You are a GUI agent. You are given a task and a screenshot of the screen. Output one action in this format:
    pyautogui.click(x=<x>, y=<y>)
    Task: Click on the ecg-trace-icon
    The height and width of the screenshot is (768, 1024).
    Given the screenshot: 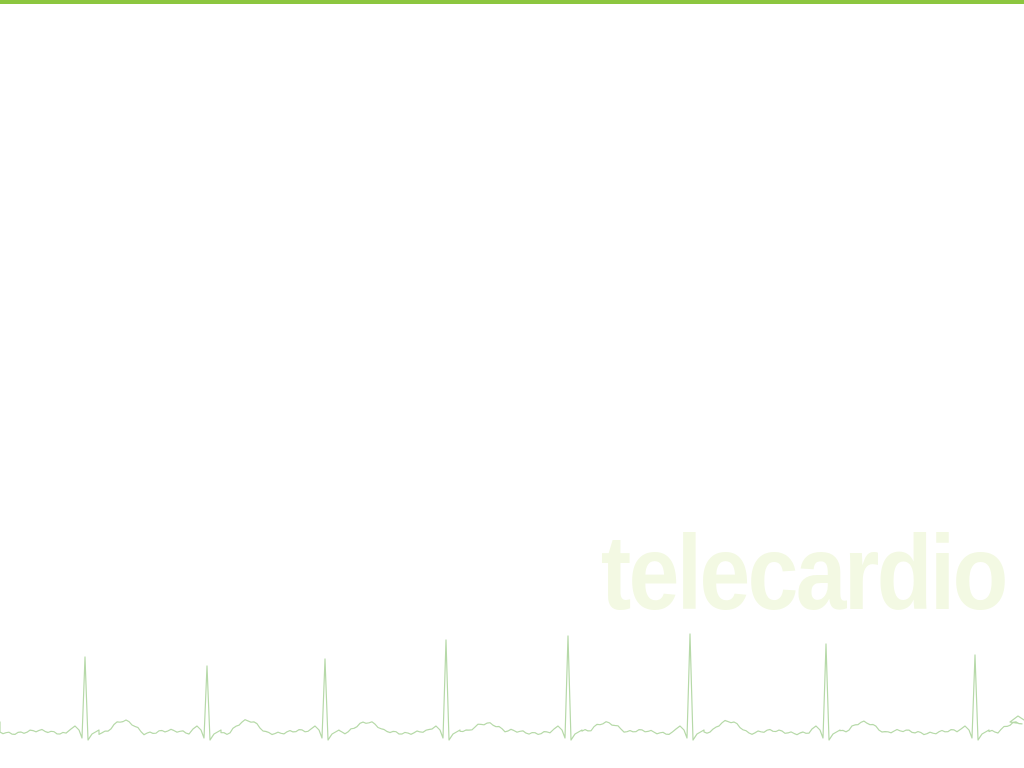 What is the action you would take?
    pyautogui.click(x=512, y=687)
    